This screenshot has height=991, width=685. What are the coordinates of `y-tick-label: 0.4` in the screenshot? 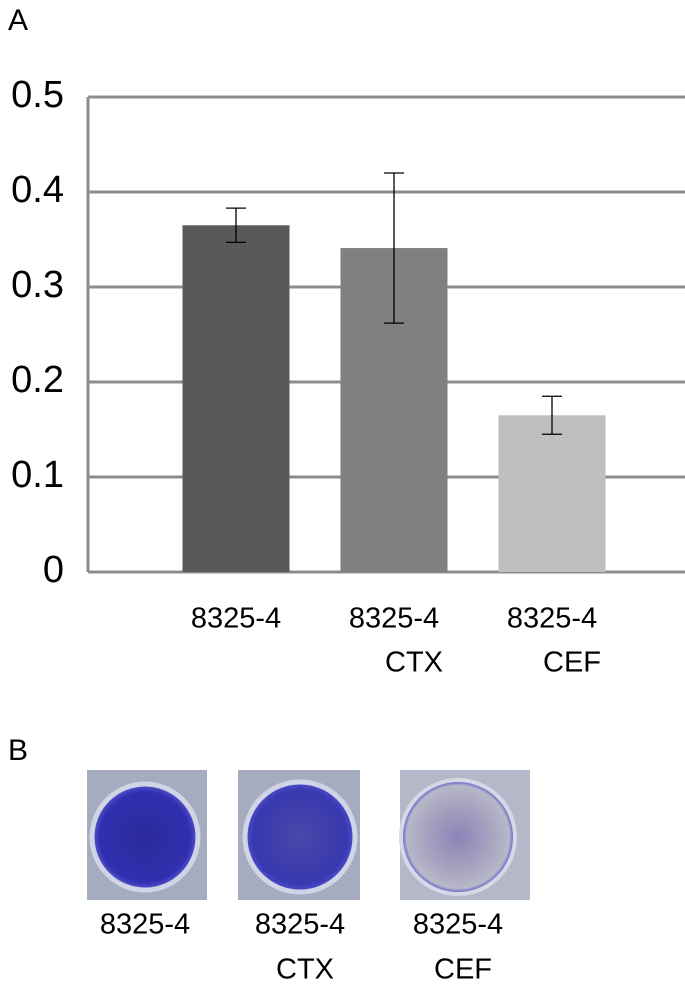 It's located at (37, 190).